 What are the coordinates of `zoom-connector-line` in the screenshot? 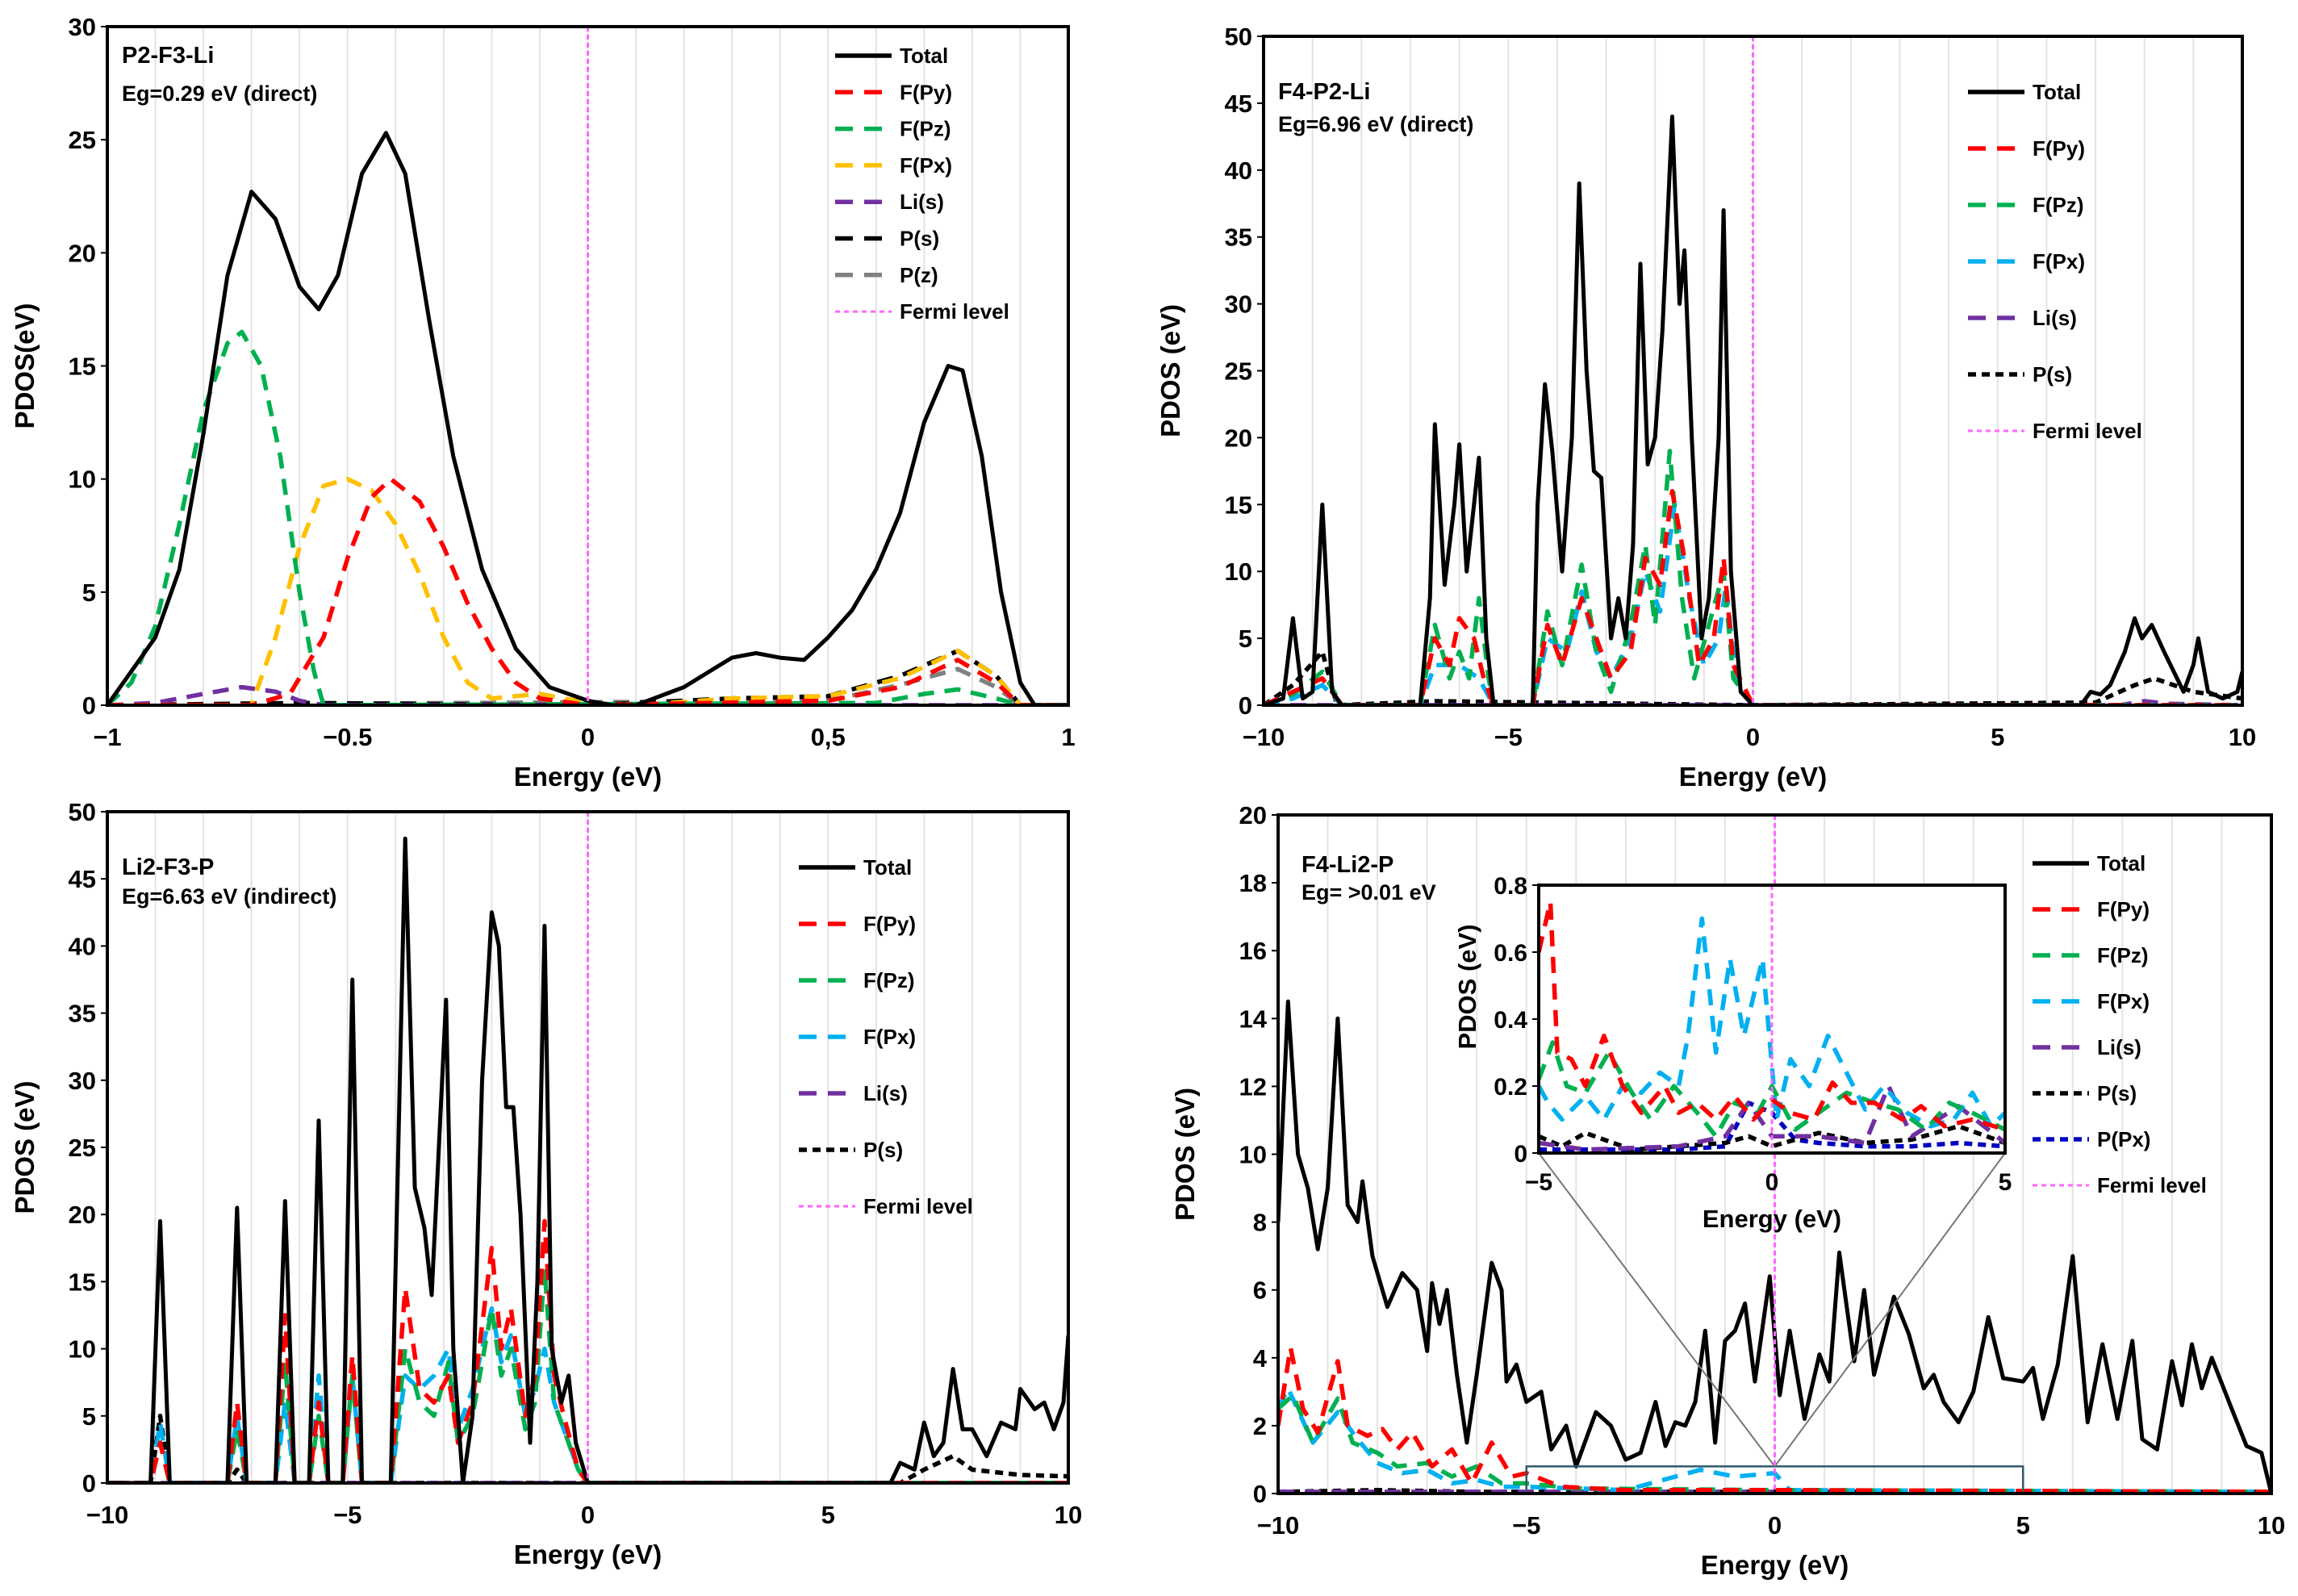 It's located at (1657, 1309).